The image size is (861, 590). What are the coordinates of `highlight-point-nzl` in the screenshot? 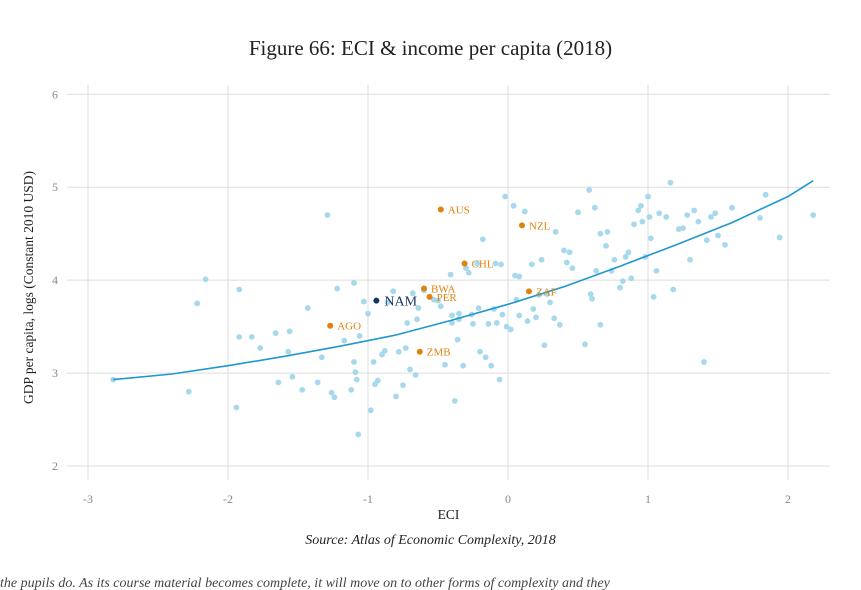 It's located at (522, 225).